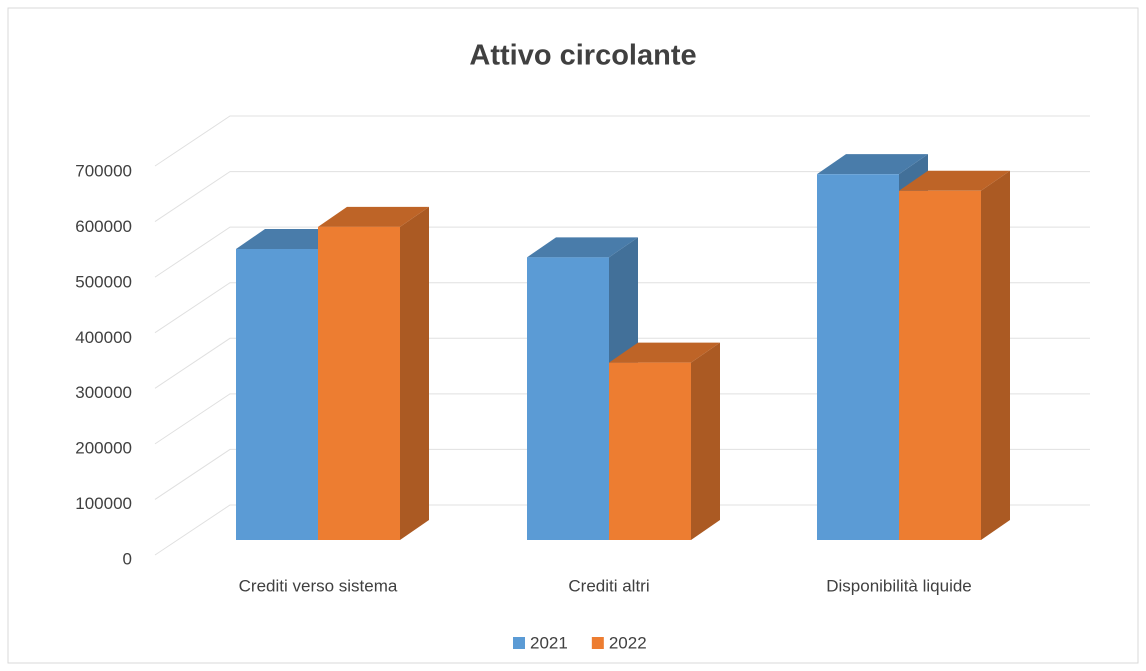 Image resolution: width=1146 pixels, height=671 pixels. What do you see at coordinates (103, 448) in the screenshot?
I see `y-tick-label: 200000` at bounding box center [103, 448].